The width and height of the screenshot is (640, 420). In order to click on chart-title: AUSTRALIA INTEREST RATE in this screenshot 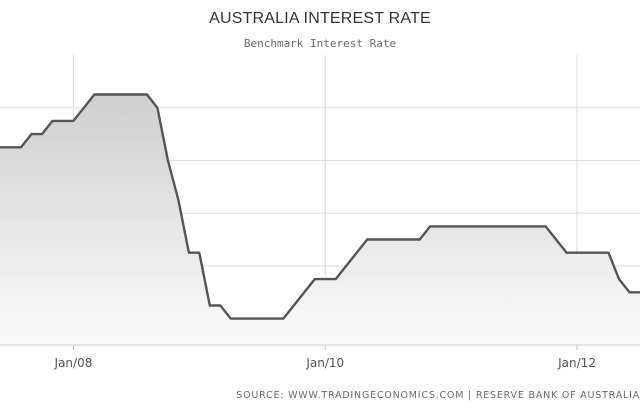, I will do `click(320, 18)`.